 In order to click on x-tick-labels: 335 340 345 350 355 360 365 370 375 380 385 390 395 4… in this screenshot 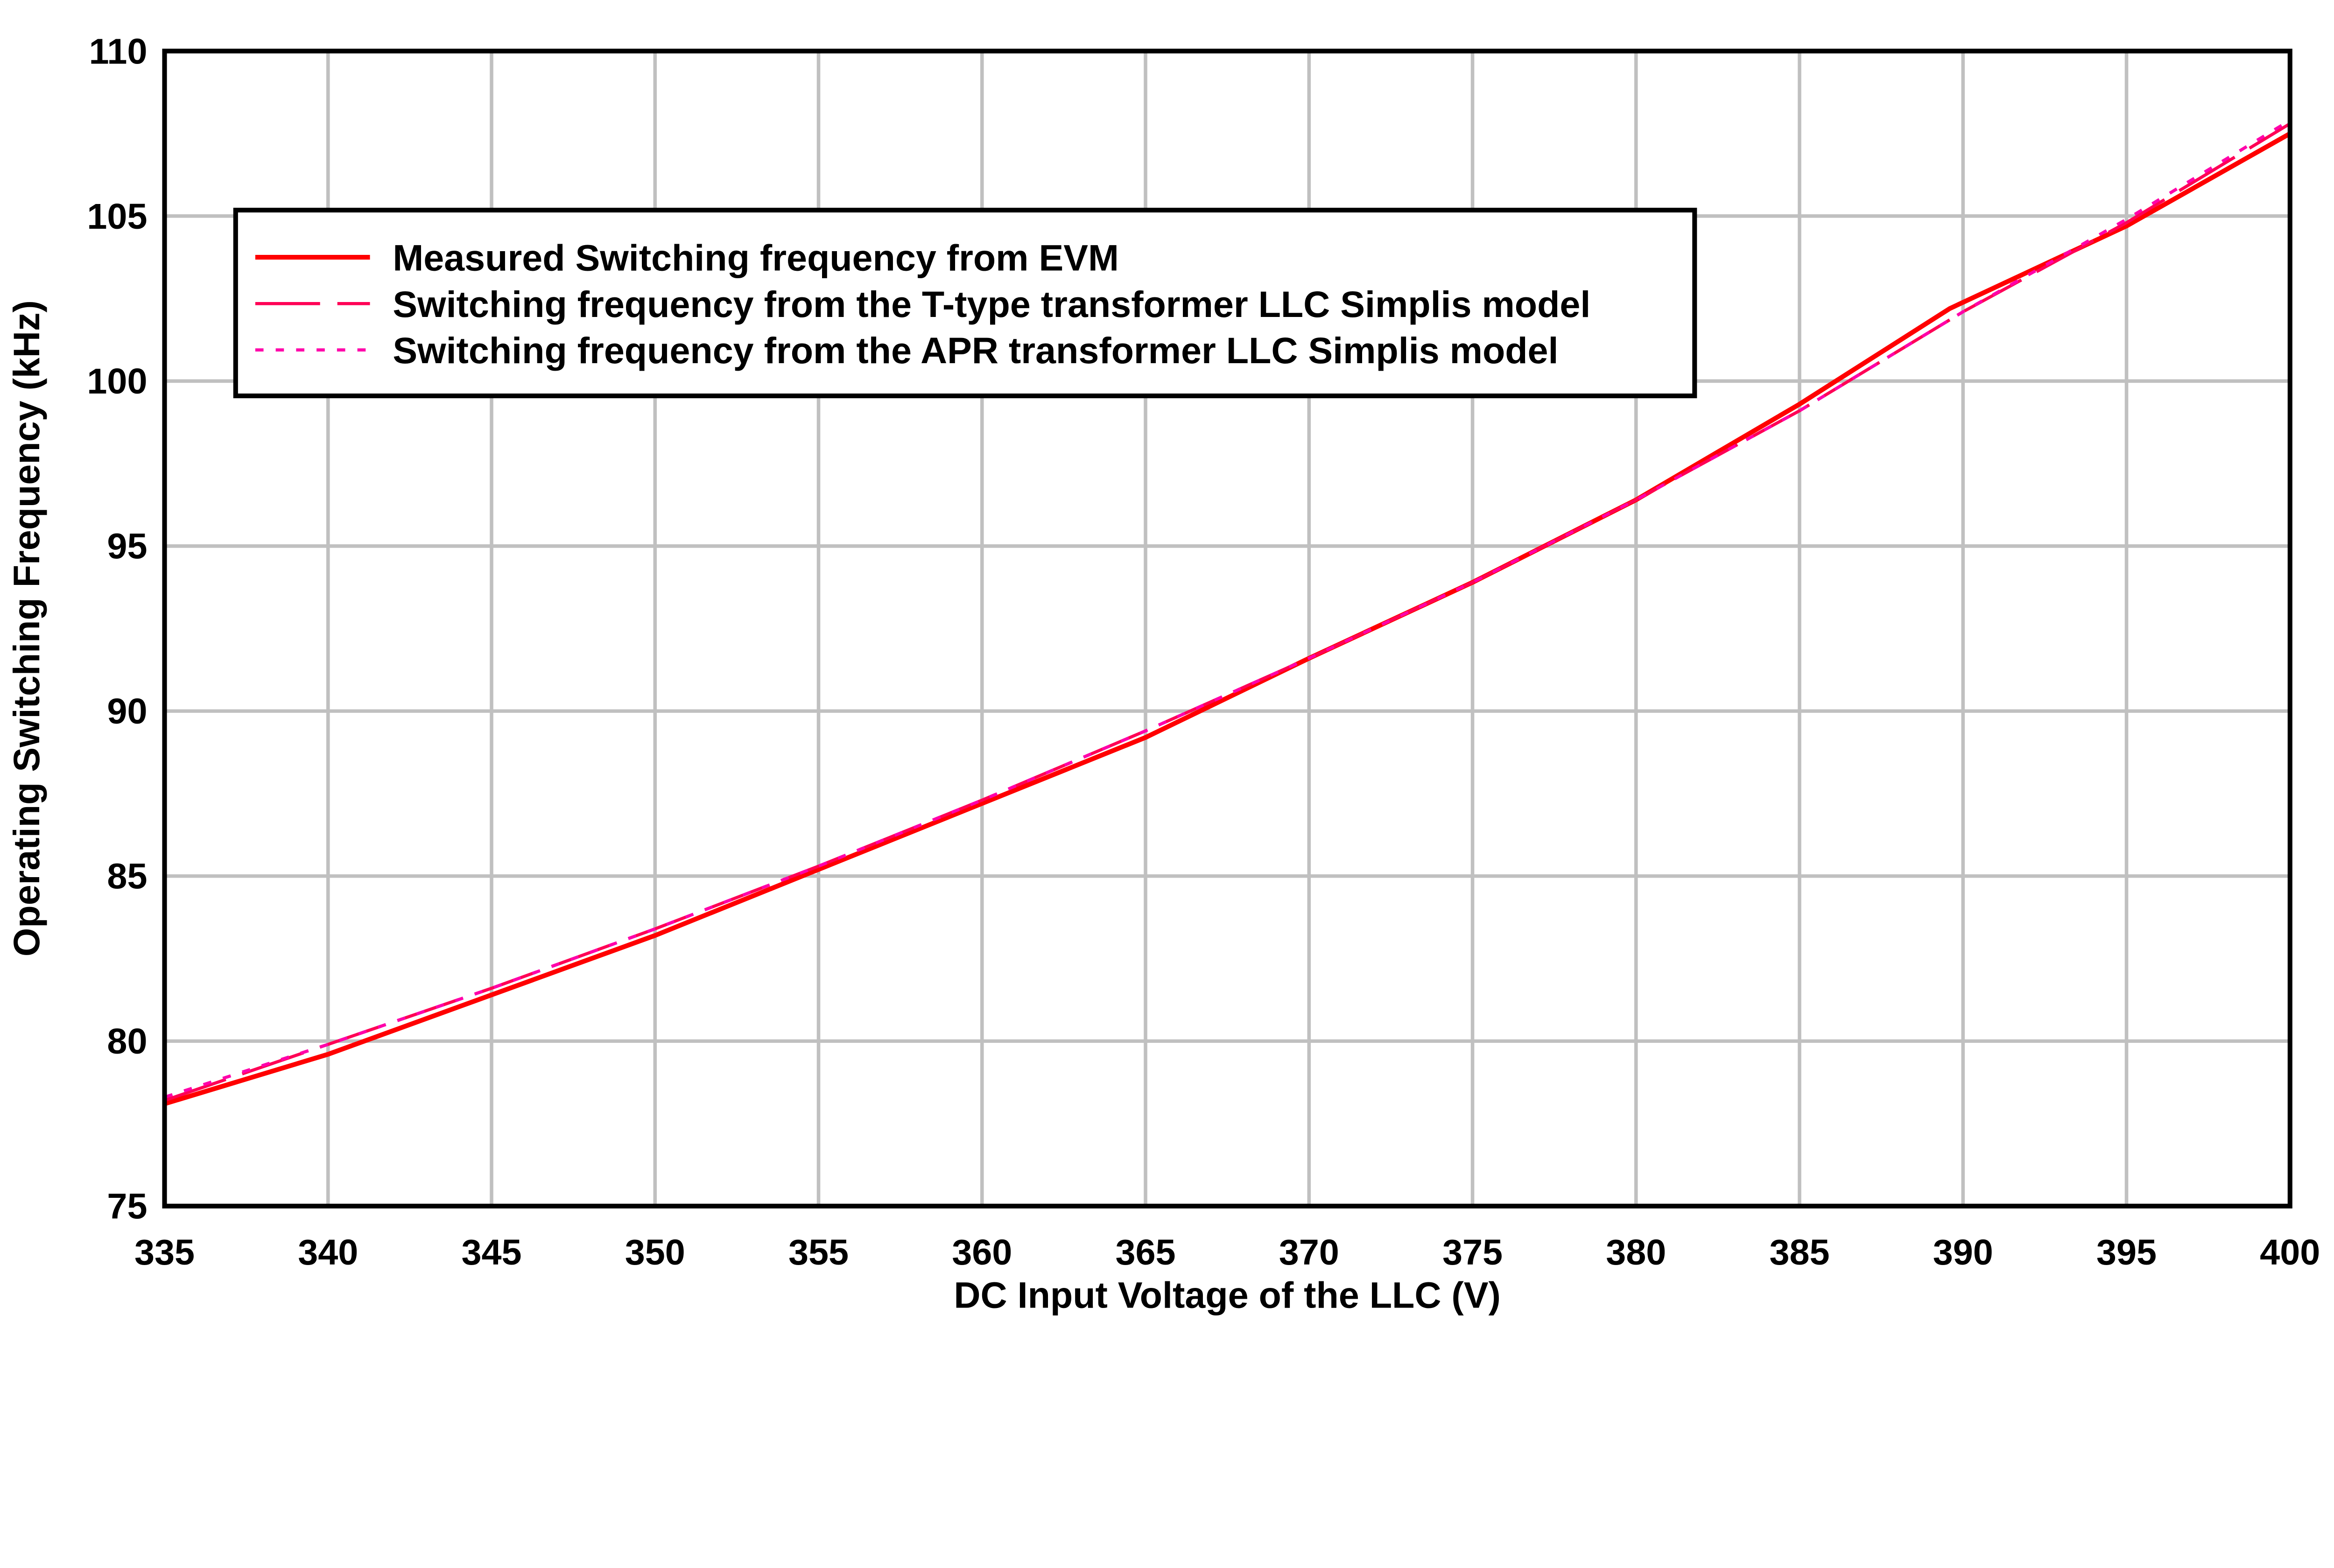, I will do `click(1227, 1253)`.